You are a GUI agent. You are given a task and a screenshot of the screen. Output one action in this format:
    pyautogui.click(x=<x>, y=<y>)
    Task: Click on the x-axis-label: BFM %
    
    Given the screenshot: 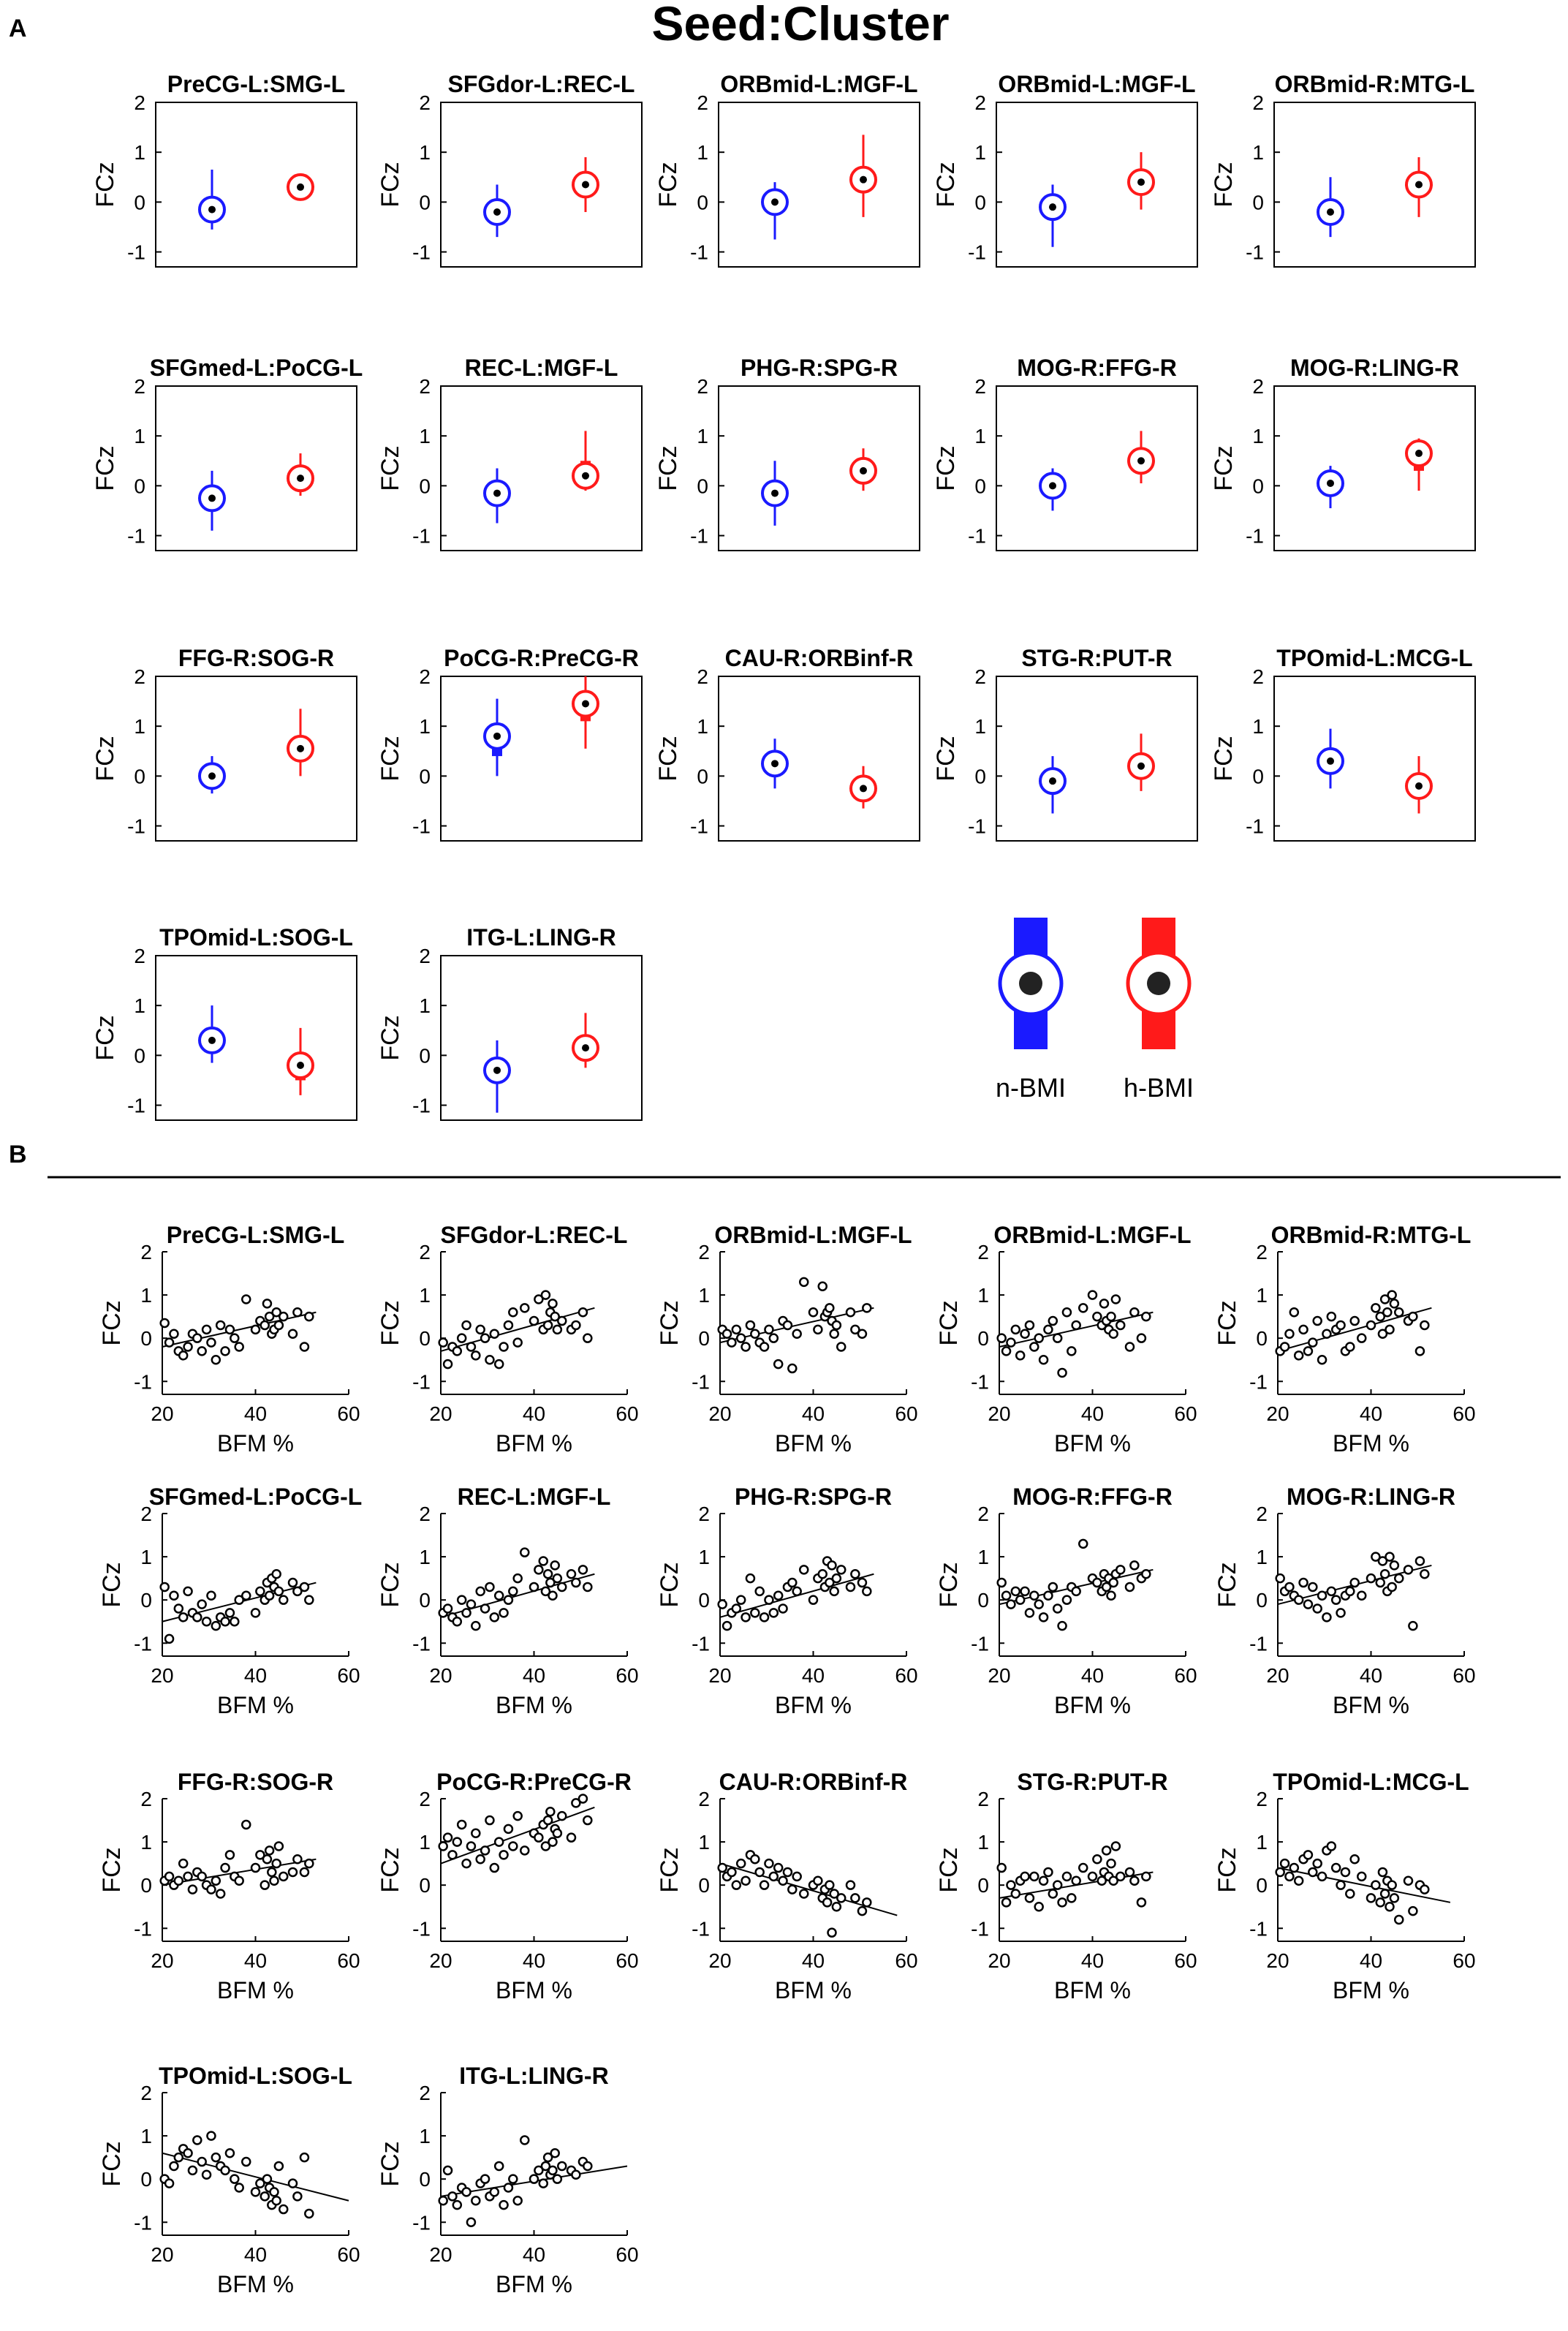 What is the action you would take?
    pyautogui.click(x=1092, y=1990)
    